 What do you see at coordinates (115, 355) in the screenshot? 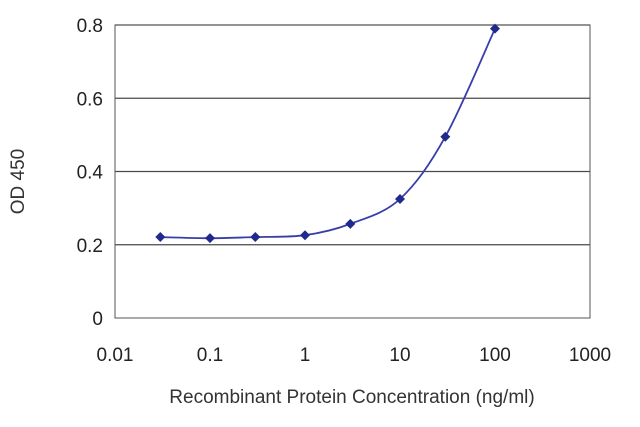
I see `x-tick-label: 0.01` at bounding box center [115, 355].